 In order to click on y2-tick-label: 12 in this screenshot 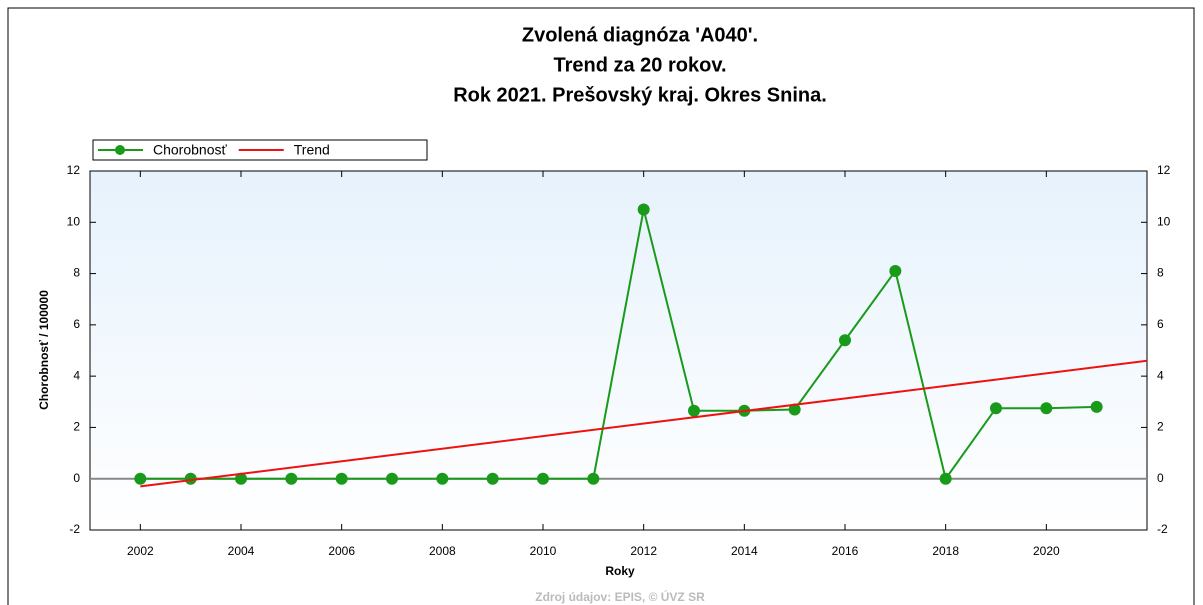, I will do `click(1164, 170)`.